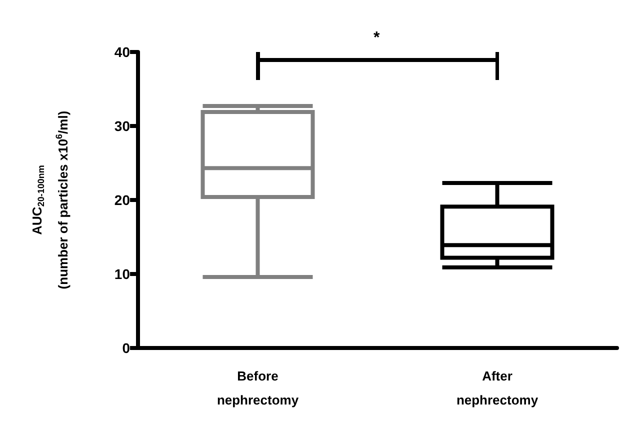  I want to click on y-tick-label: 20, so click(122, 200).